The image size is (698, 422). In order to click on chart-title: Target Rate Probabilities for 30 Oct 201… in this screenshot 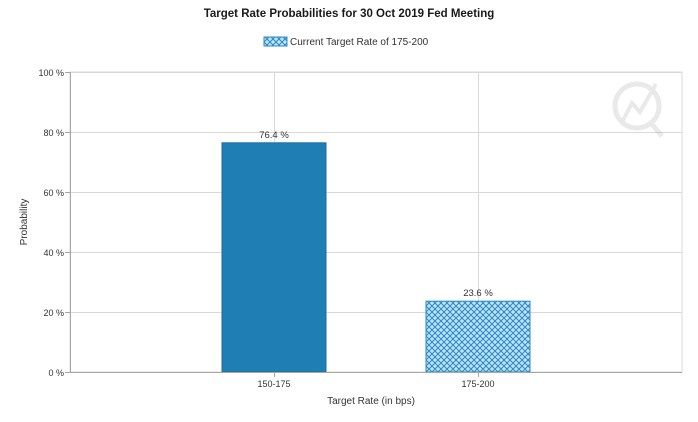, I will do `click(349, 14)`.